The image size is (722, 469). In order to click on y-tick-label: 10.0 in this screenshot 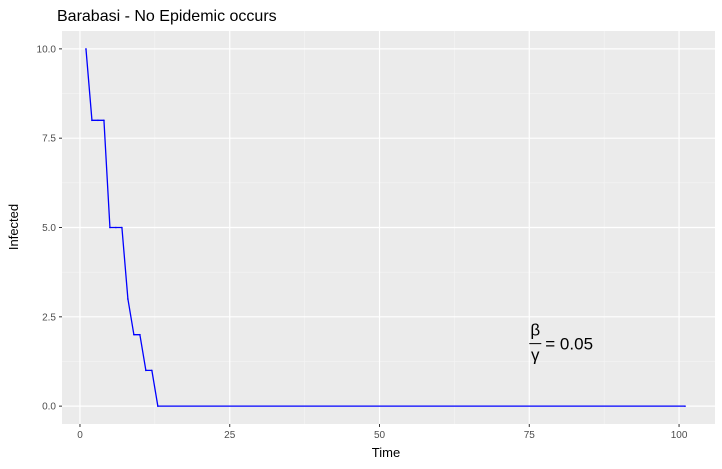, I will do `click(47, 49)`.